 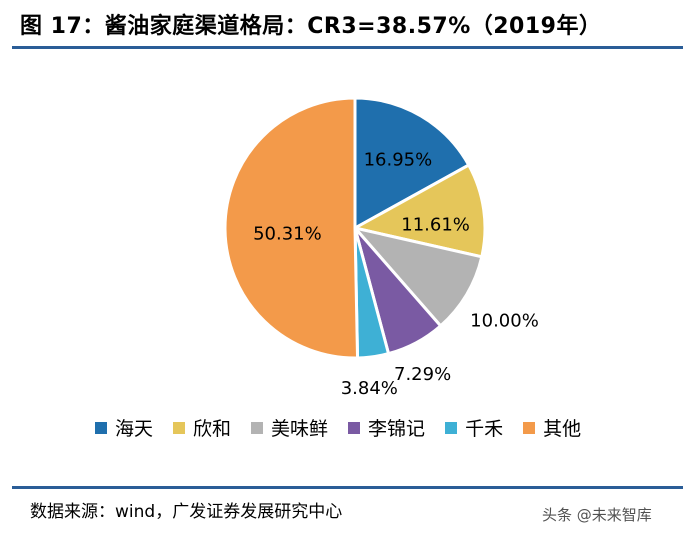 What do you see at coordinates (398, 159) in the screenshot?
I see `slice-label-1: 16.95%` at bounding box center [398, 159].